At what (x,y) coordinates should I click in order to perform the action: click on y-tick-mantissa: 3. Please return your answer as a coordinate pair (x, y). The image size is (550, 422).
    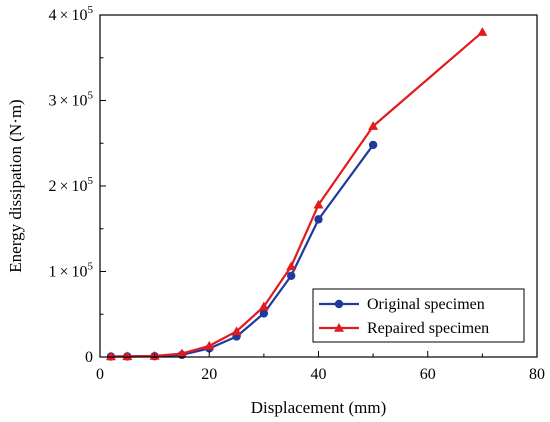
    Looking at the image, I should click on (52, 101).